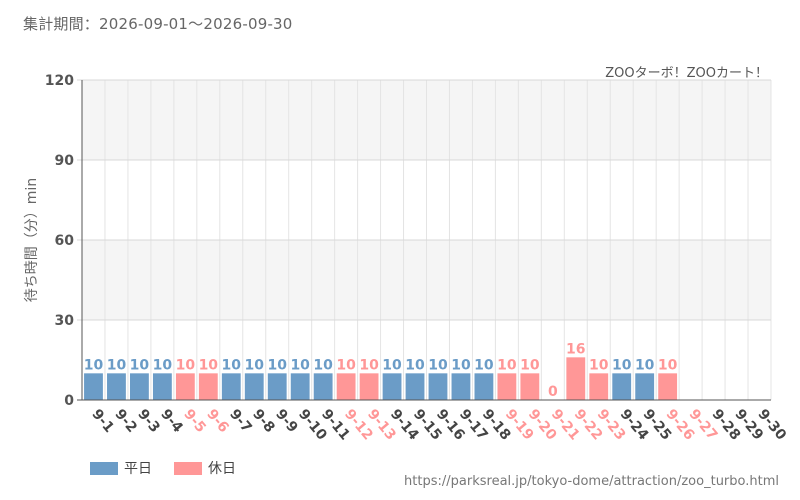 This screenshot has width=800, height=500. Describe the element at coordinates (188, 468) in the screenshot. I see `legend-swatch-holiday` at that location.